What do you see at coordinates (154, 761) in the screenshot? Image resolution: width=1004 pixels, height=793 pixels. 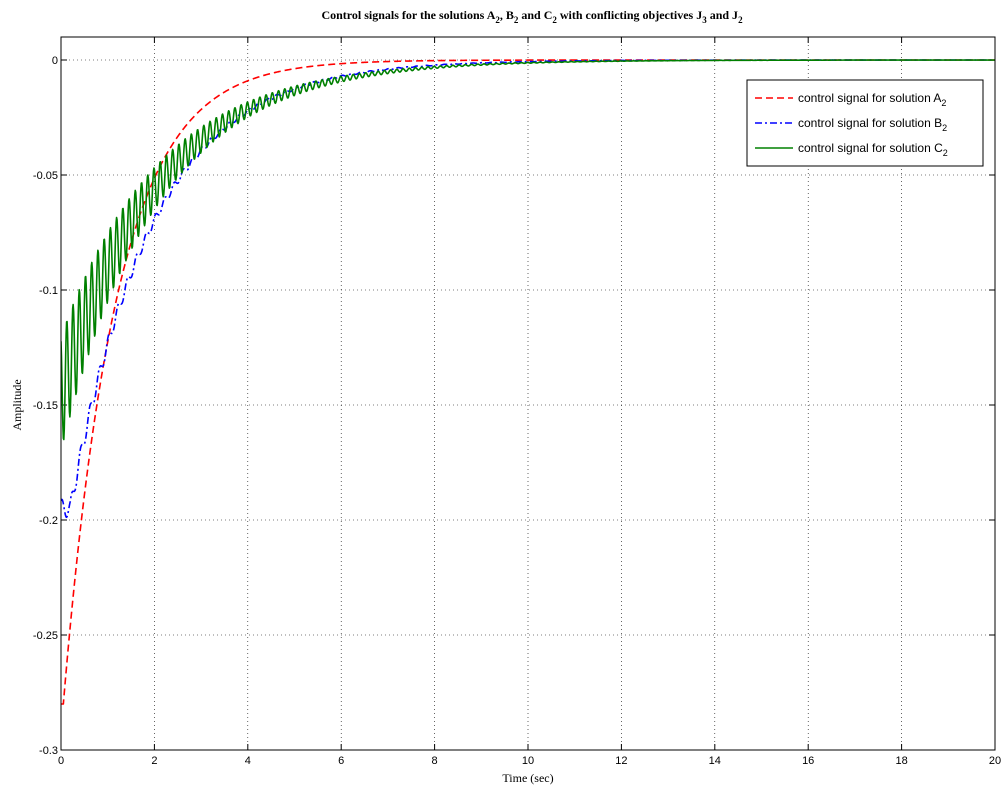 I see `x-tick-label: 2` at bounding box center [154, 761].